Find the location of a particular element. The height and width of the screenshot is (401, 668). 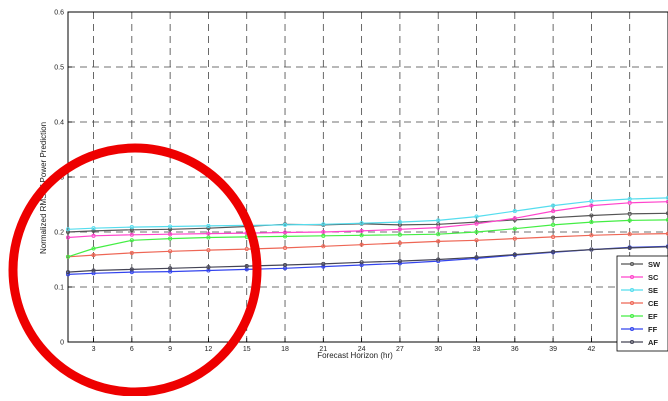

series-line-se is located at coordinates (367, 213).